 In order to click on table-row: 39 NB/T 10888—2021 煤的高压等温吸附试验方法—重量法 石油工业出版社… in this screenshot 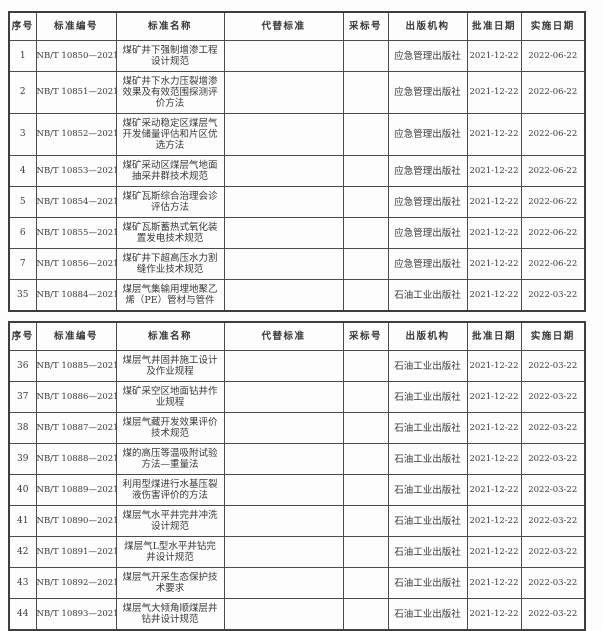, I will do `click(297, 459)`.